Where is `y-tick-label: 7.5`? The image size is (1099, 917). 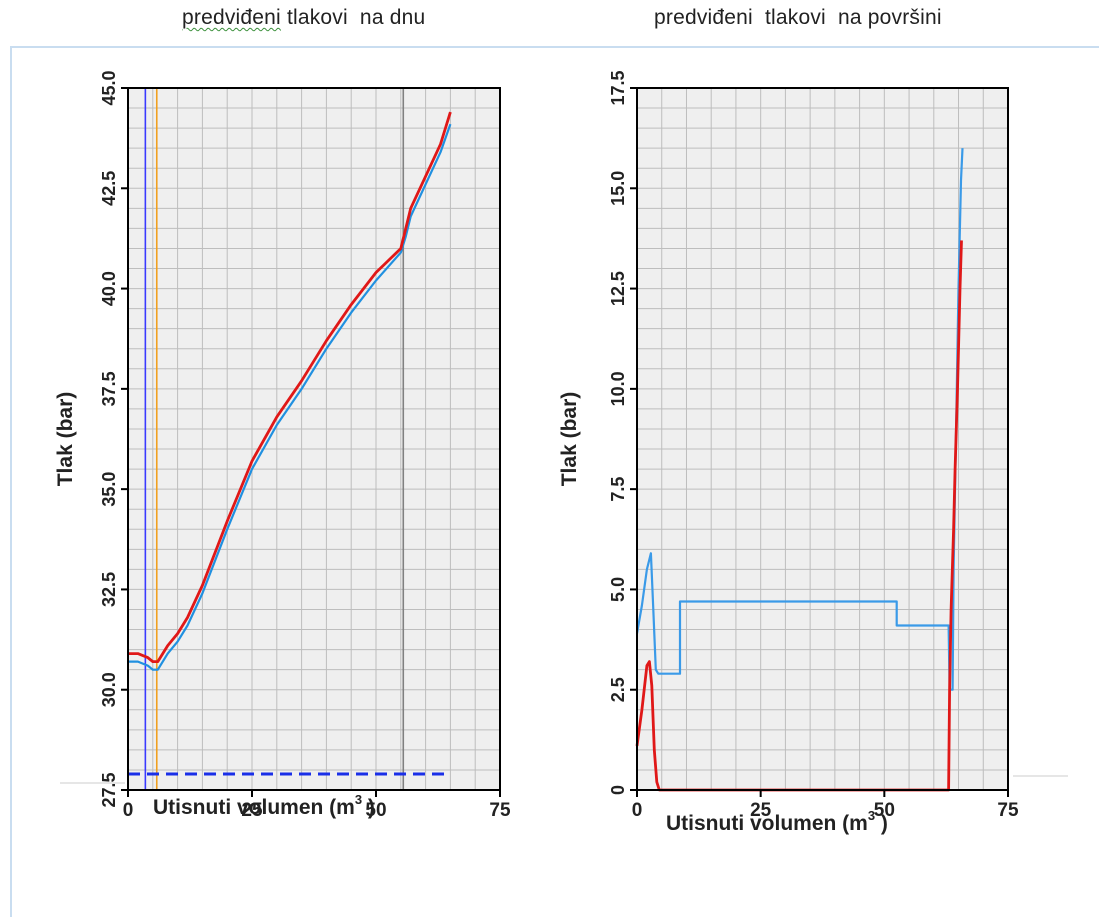
y-tick-label: 7.5 is located at coordinates (618, 489).